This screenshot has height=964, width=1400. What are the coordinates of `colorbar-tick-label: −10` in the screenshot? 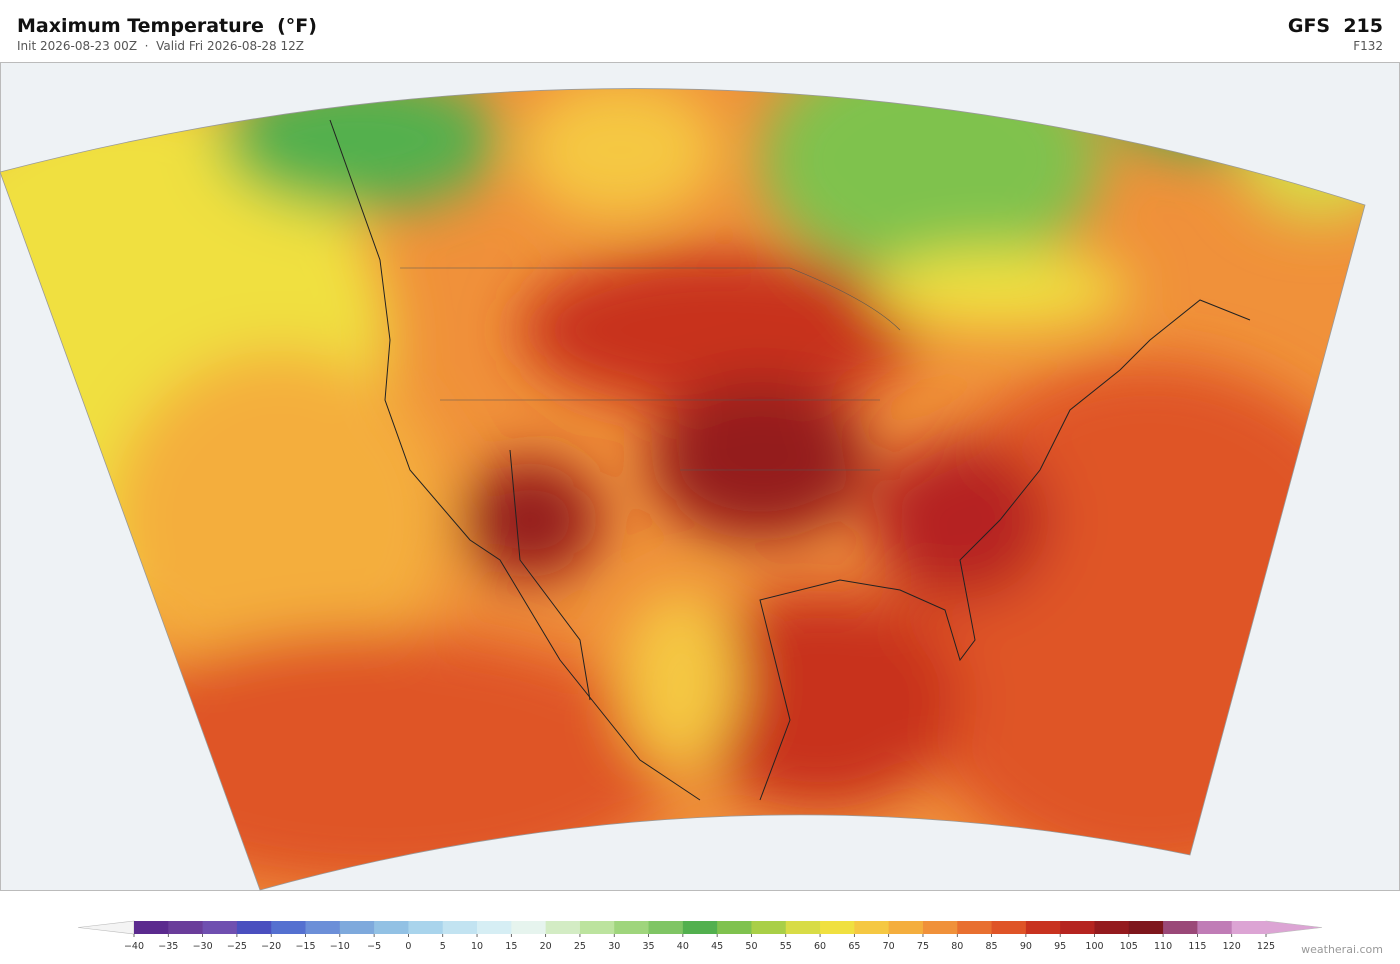 It's located at (340, 946).